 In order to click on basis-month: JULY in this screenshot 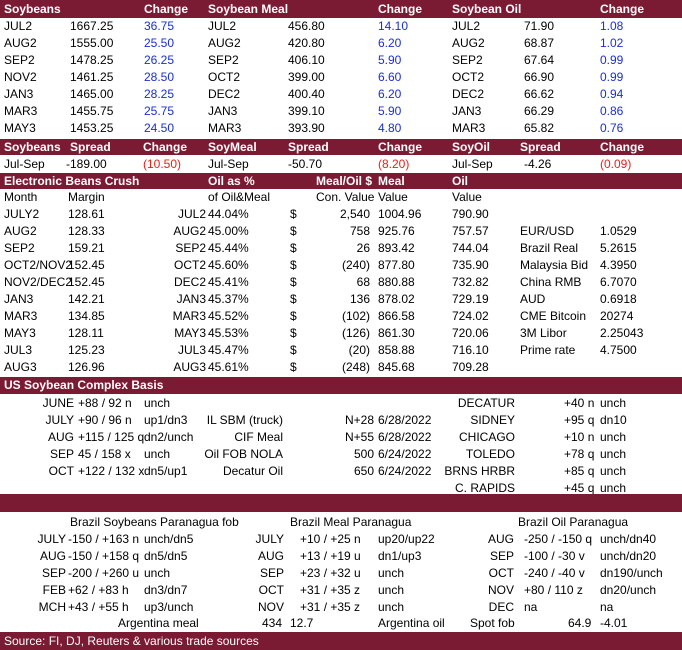, I will do `click(59, 420)`.